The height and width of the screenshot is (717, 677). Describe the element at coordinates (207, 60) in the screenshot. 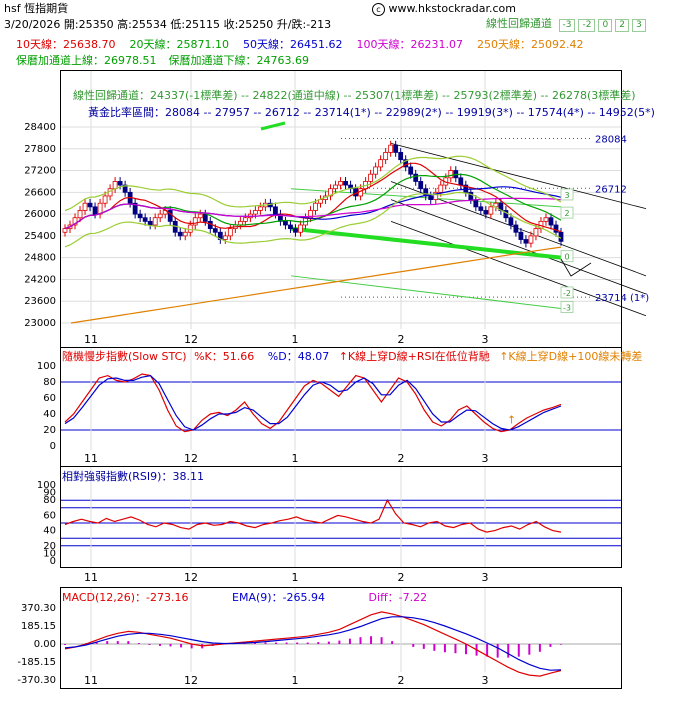

I see `keltner-label: 保曆加通道下線` at that location.